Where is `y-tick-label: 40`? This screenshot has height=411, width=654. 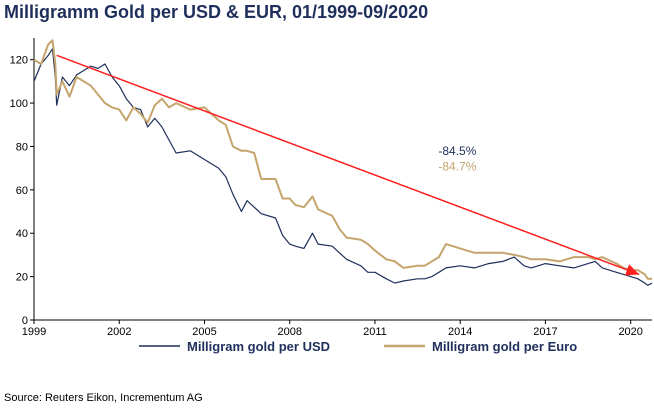
y-tick-label: 40 is located at coordinates (22, 234).